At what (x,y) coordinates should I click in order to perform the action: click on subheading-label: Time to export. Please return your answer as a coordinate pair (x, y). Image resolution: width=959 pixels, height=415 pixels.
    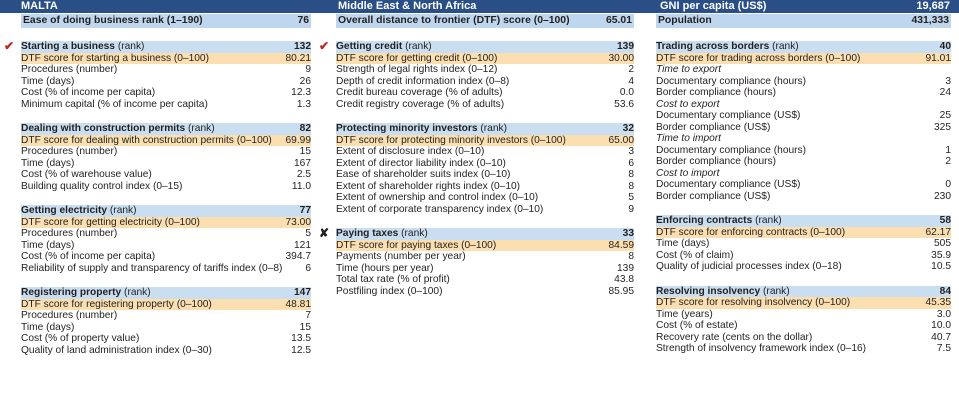
    Looking at the image, I should click on (689, 69).